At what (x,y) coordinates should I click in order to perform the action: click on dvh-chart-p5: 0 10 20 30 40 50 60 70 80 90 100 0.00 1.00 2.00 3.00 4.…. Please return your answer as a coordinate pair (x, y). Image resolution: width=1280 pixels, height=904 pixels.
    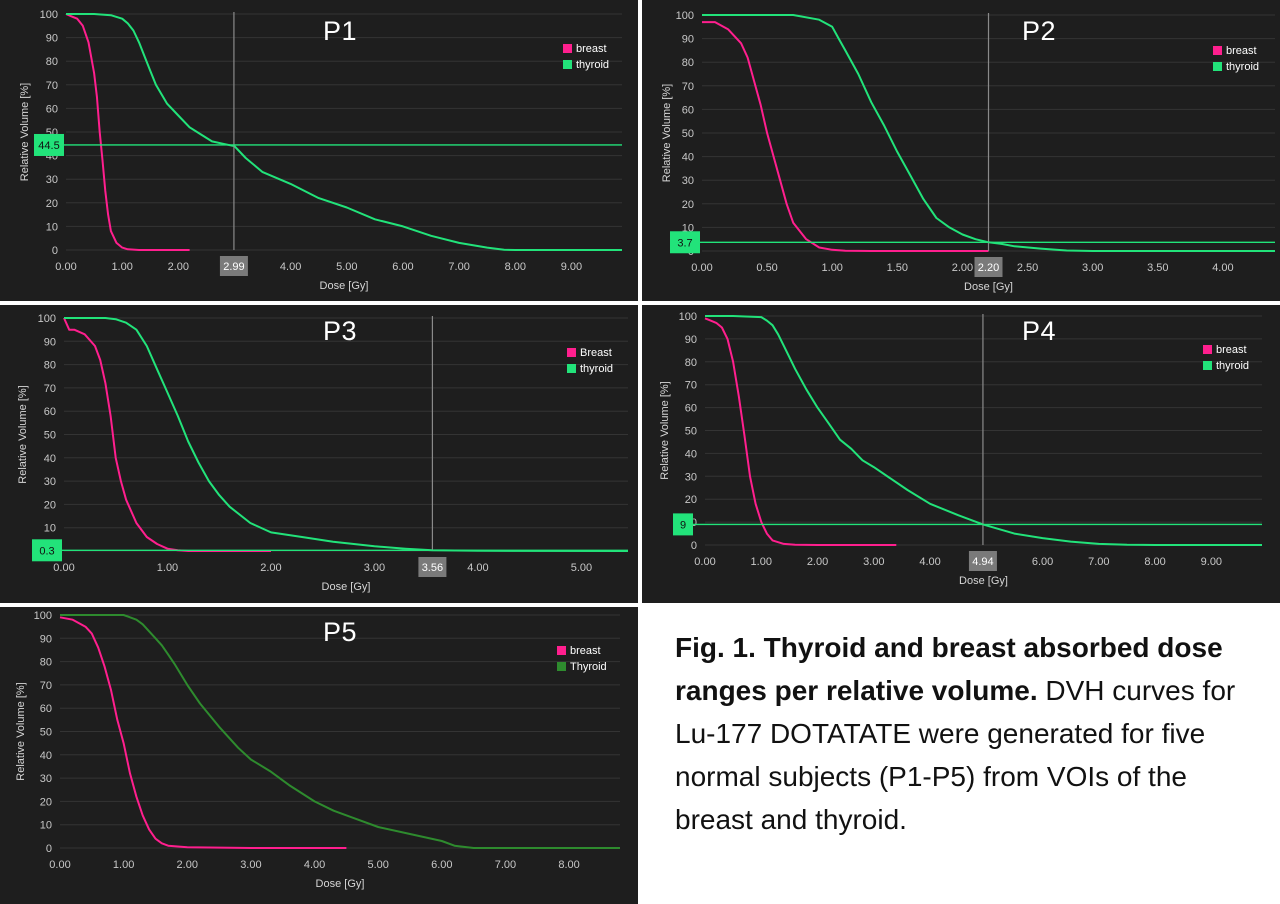
    Looking at the image, I should click on (317, 750).